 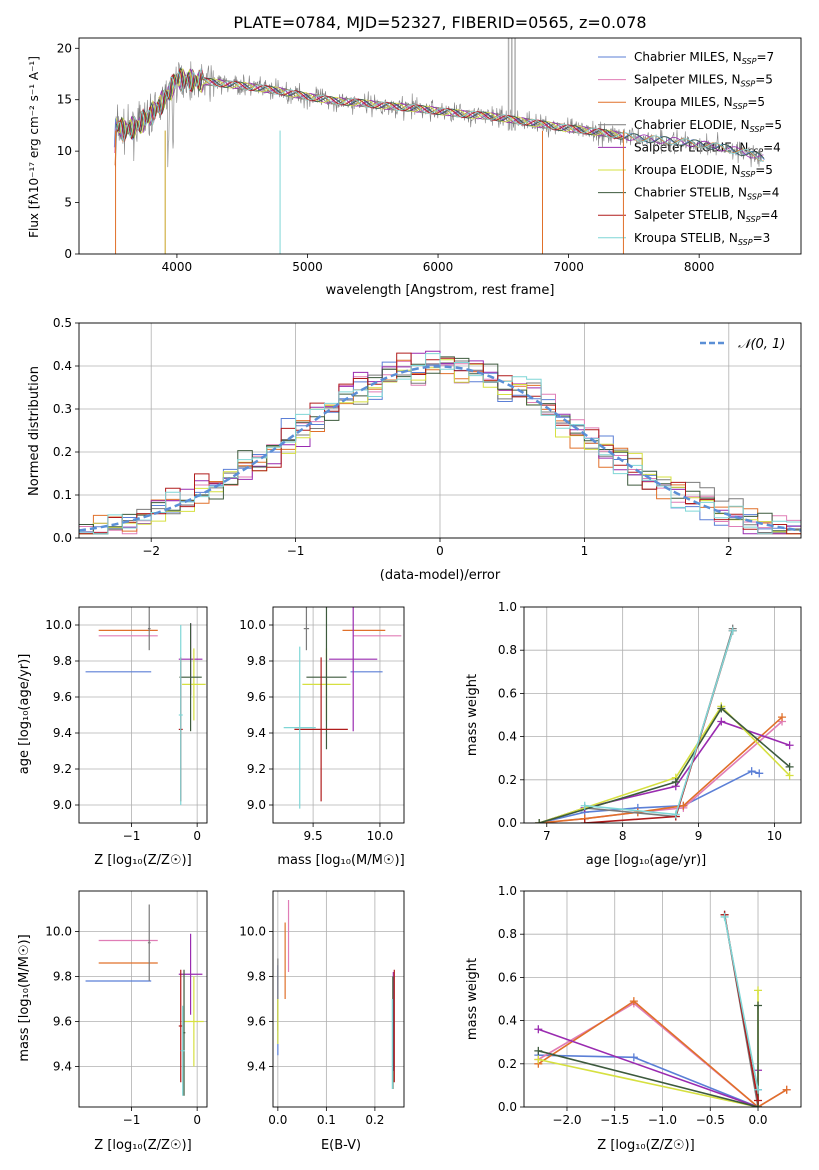 I want to click on series-chabrier-stelib, so click(x=664, y=763).